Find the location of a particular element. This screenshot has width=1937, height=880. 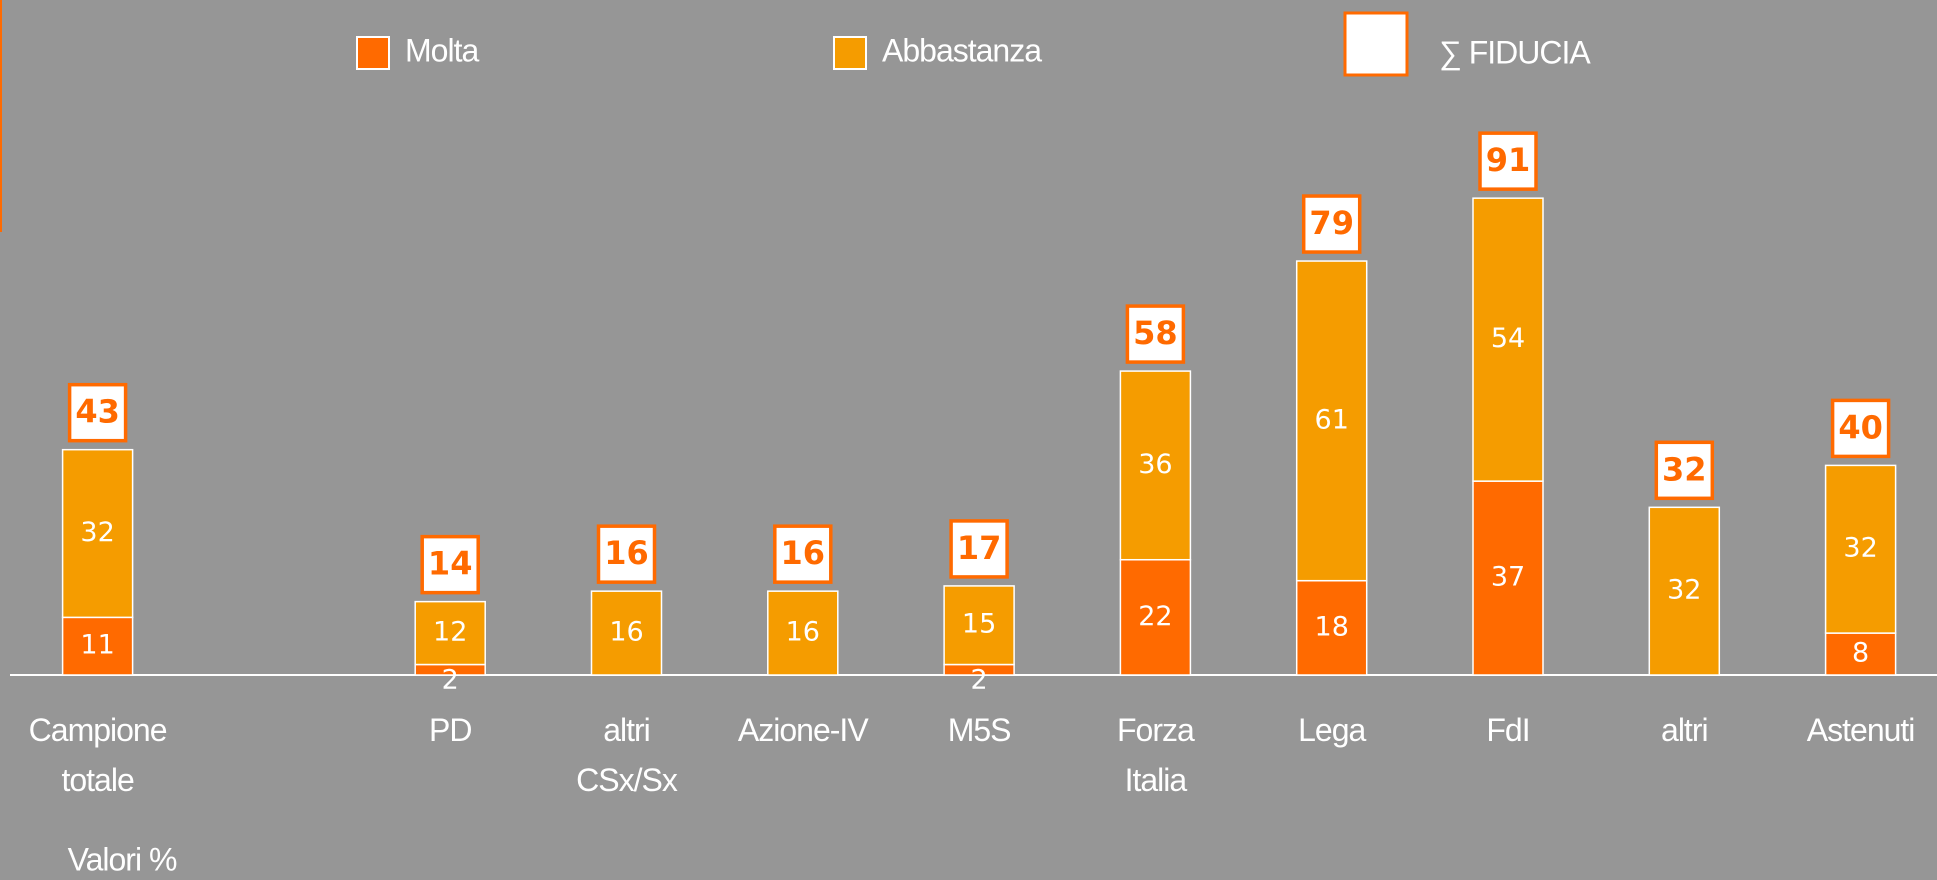

total-label: 43 is located at coordinates (97, 412).